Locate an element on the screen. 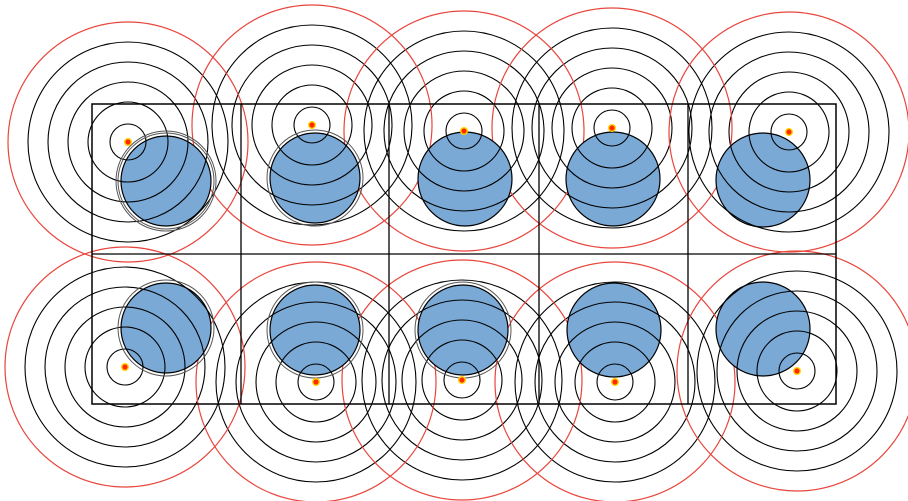  disc-r2c2 is located at coordinates (315, 330).